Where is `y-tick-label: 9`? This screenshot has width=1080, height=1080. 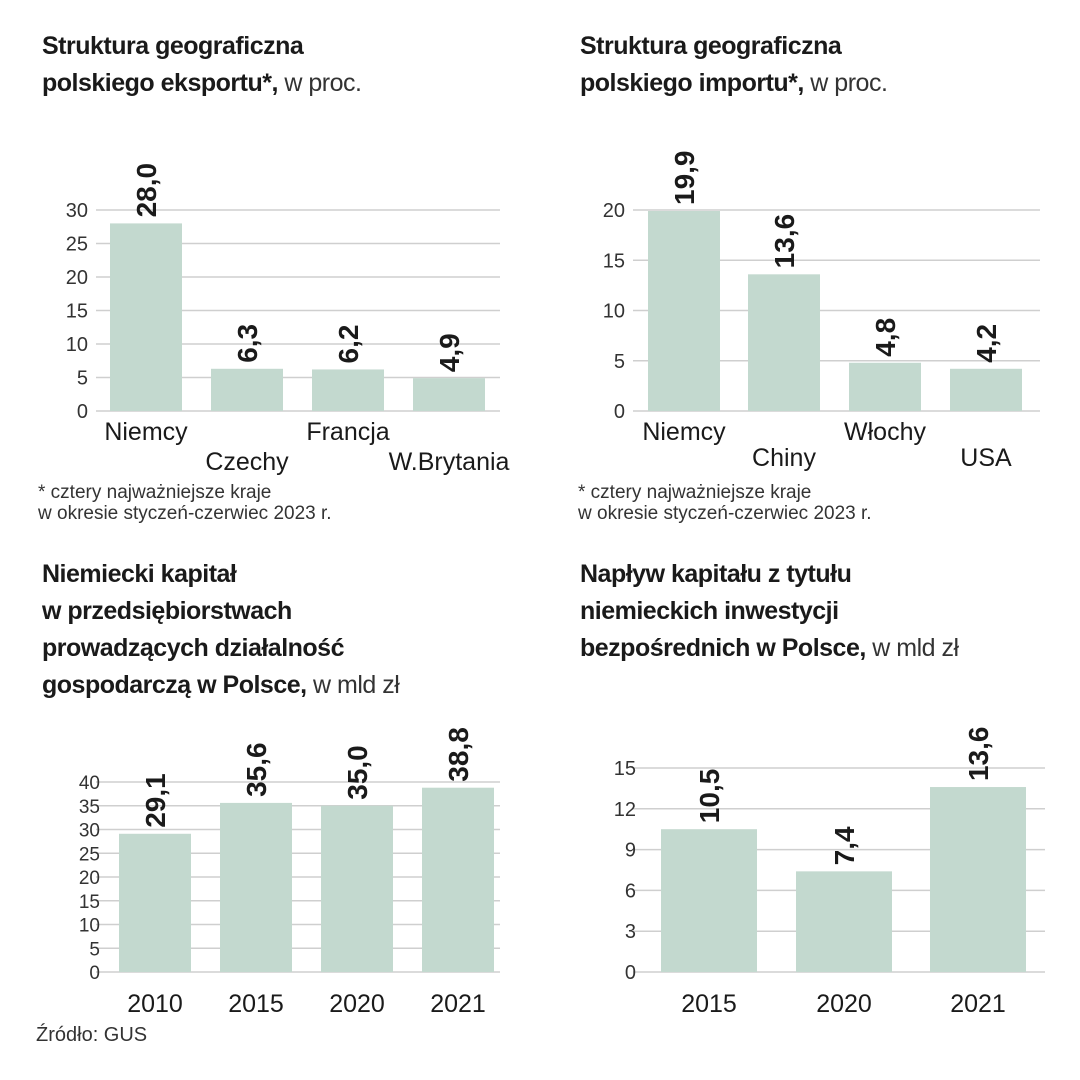
y-tick-label: 9 is located at coordinates (630, 851).